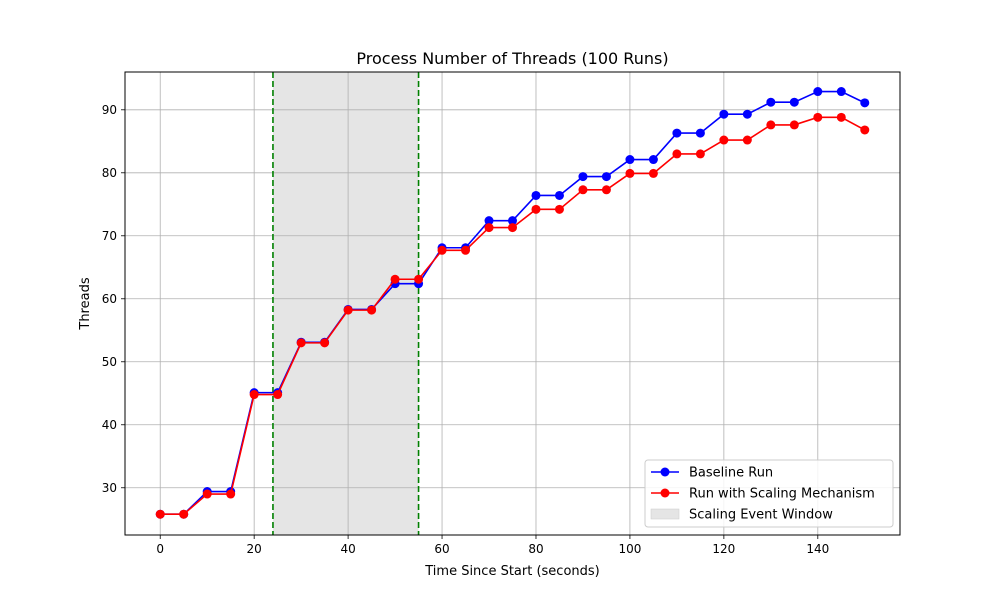 The height and width of the screenshot is (604, 1000). I want to click on x-tick-label: 0, so click(160, 549).